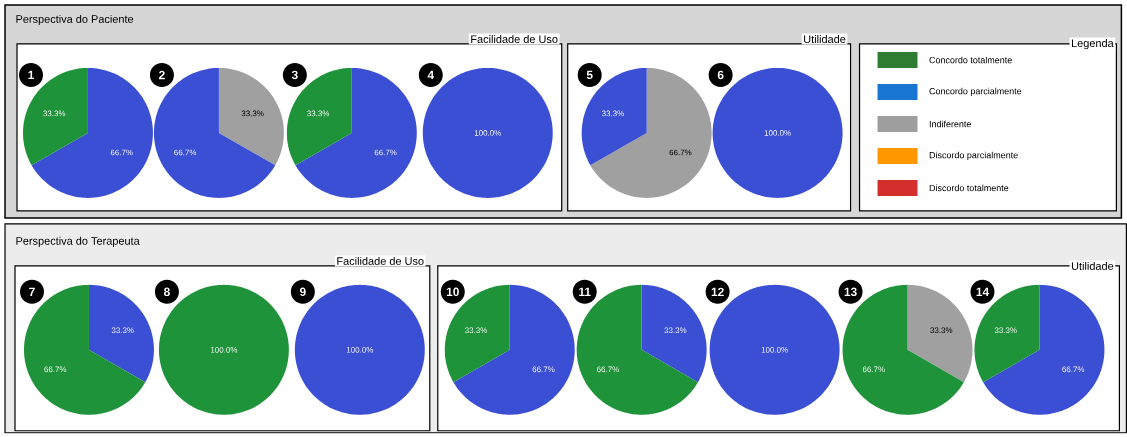 The height and width of the screenshot is (437, 1127). Describe the element at coordinates (585, 292) in the screenshot. I see `chart-title: 11` at that location.